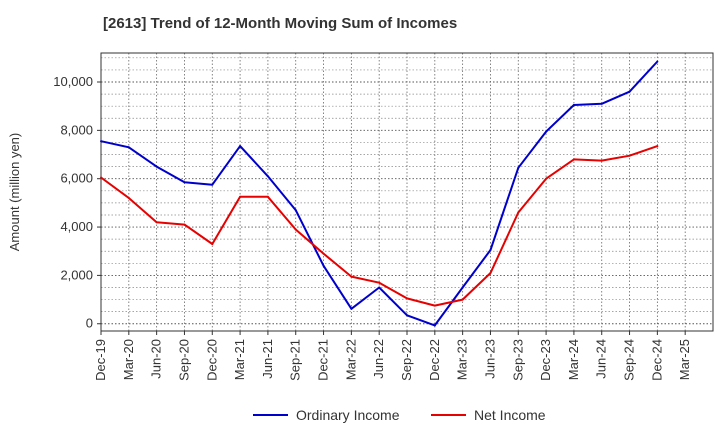  Describe the element at coordinates (211, 360) in the screenshot. I see `x-tick-label: Dec-20` at that location.